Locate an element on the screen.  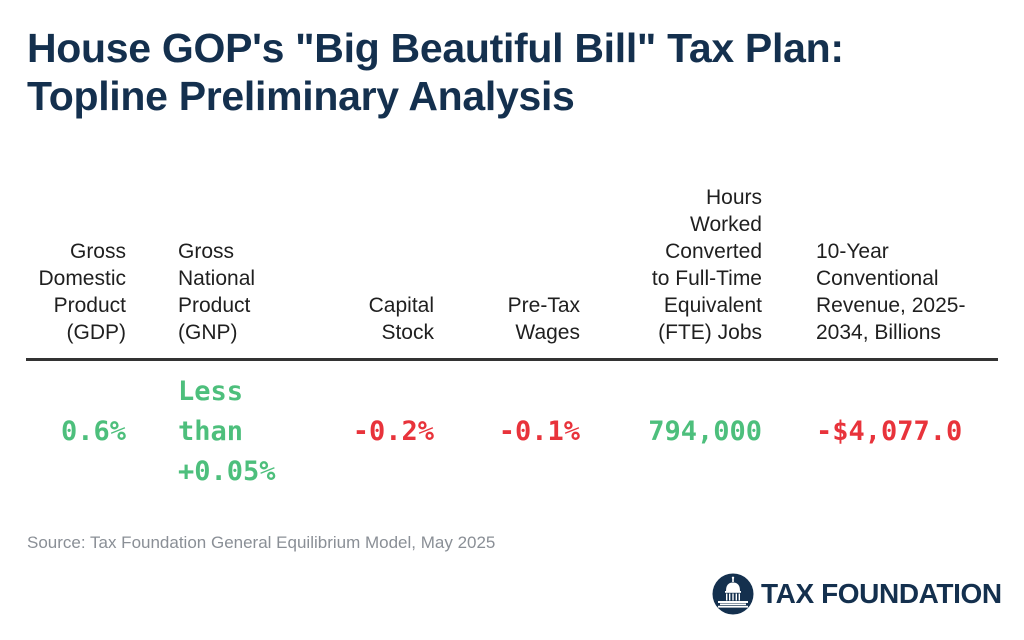
header-divider is located at coordinates (512, 359).